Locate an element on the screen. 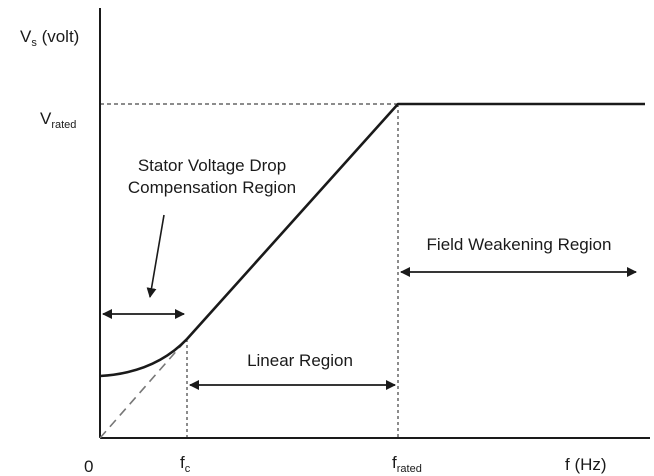 The height and width of the screenshot is (476, 654). f-c-label: fc is located at coordinates (185, 464).